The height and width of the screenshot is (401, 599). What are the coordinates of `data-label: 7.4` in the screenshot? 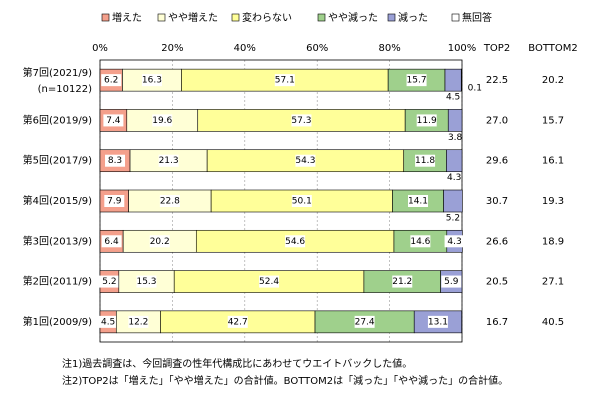 It's located at (113, 121).